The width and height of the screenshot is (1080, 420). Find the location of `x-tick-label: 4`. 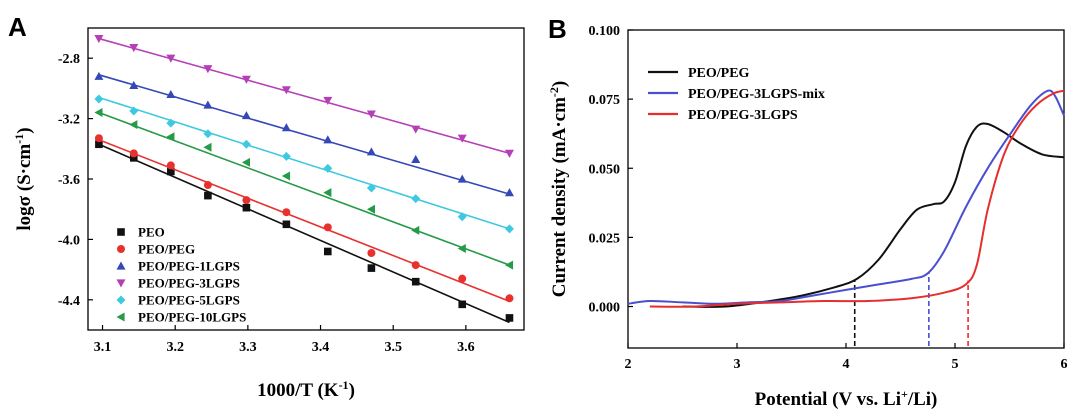

x-tick-label: 4 is located at coordinates (846, 364).